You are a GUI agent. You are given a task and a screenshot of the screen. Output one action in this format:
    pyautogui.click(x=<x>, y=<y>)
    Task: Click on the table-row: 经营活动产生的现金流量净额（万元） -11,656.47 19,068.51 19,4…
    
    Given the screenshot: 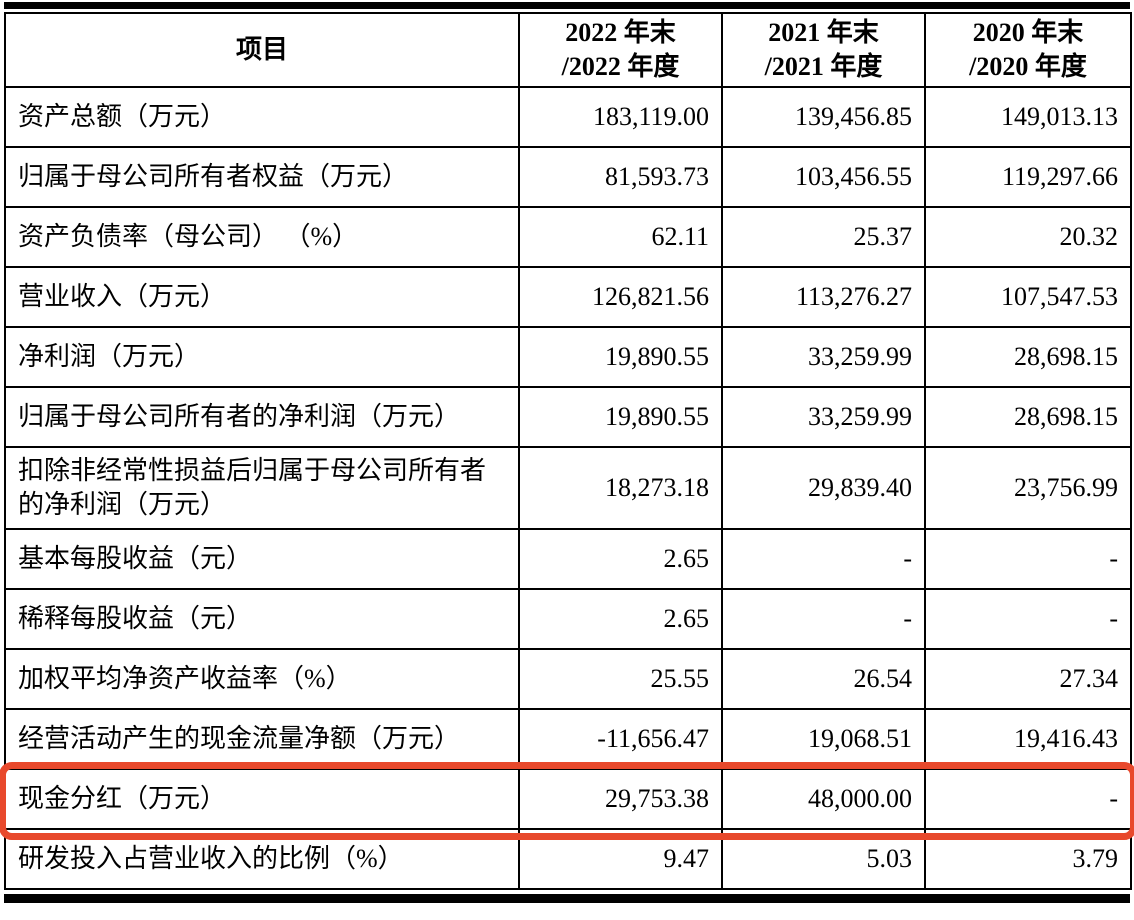 What is the action you would take?
    pyautogui.click(x=568, y=739)
    